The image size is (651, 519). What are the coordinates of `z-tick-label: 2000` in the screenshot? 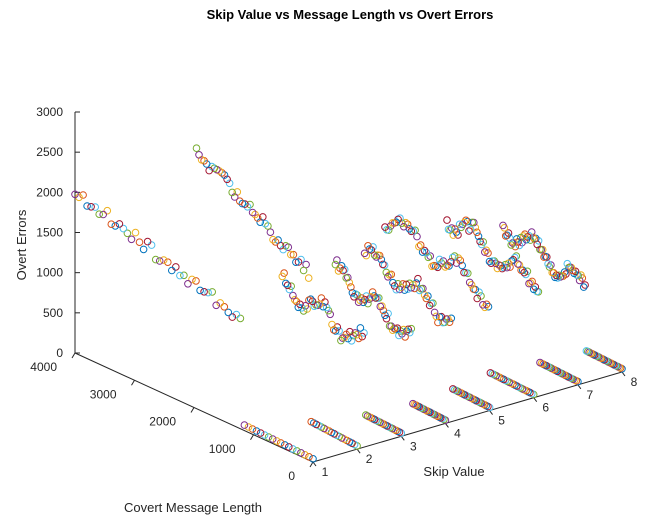 It's located at (49, 192).